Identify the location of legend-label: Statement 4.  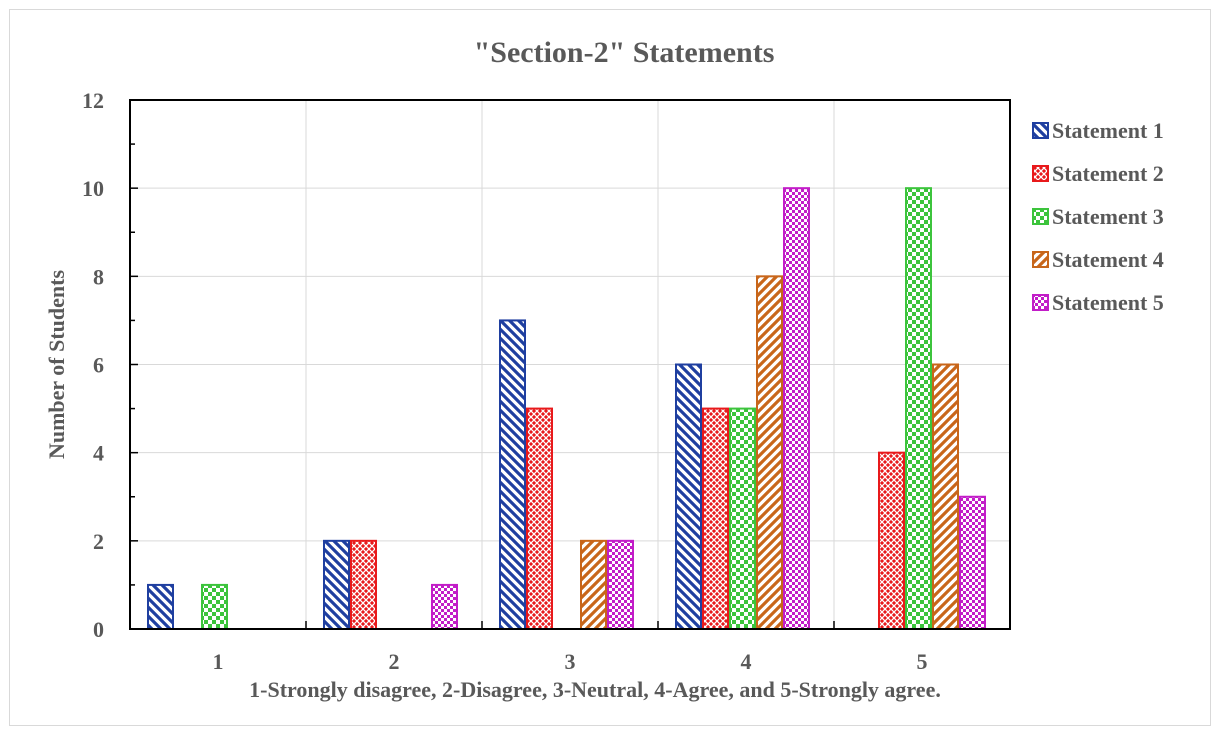
(1108, 259).